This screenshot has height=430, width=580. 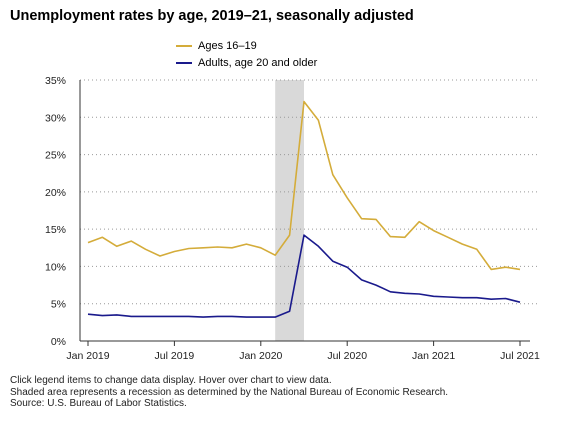 What do you see at coordinates (184, 62) in the screenshot?
I see `legend-swatch-adults` at bounding box center [184, 62].